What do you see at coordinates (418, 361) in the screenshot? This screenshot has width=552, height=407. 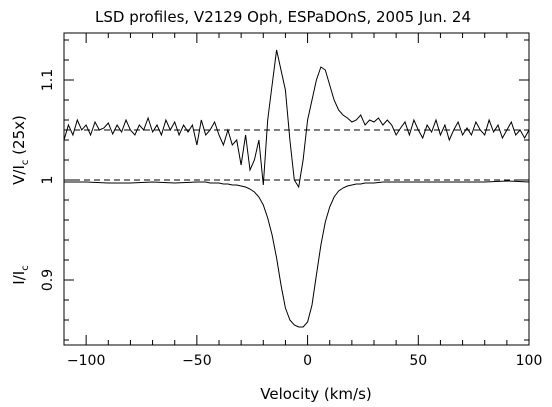 I see `x-tick-label: 50` at bounding box center [418, 361].